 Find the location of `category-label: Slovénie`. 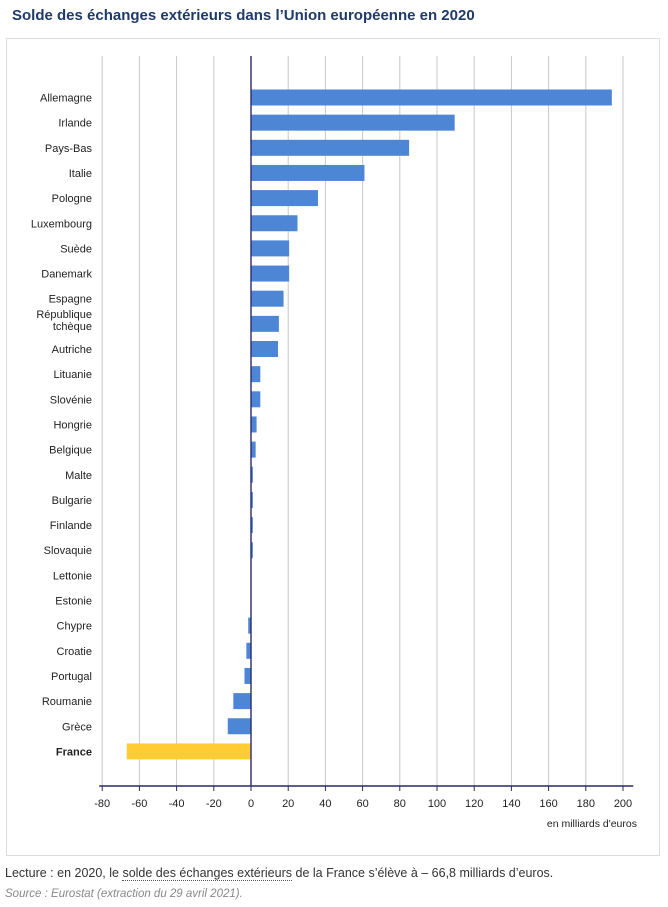

category-label: Slovénie is located at coordinates (71, 400).